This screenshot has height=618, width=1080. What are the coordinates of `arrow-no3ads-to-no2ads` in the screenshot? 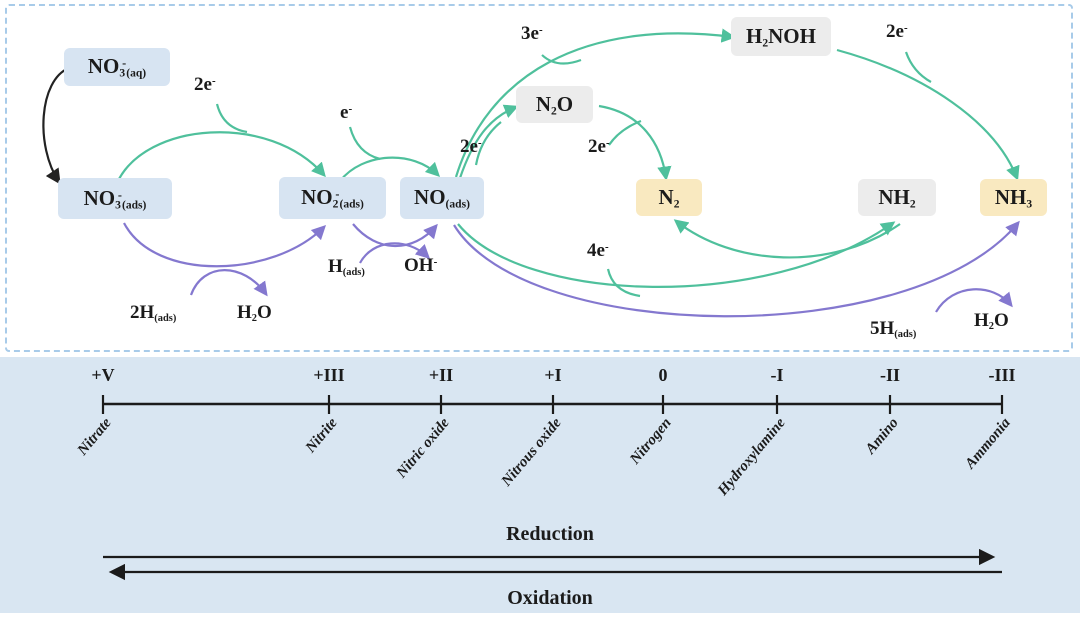 It's located at (221, 157).